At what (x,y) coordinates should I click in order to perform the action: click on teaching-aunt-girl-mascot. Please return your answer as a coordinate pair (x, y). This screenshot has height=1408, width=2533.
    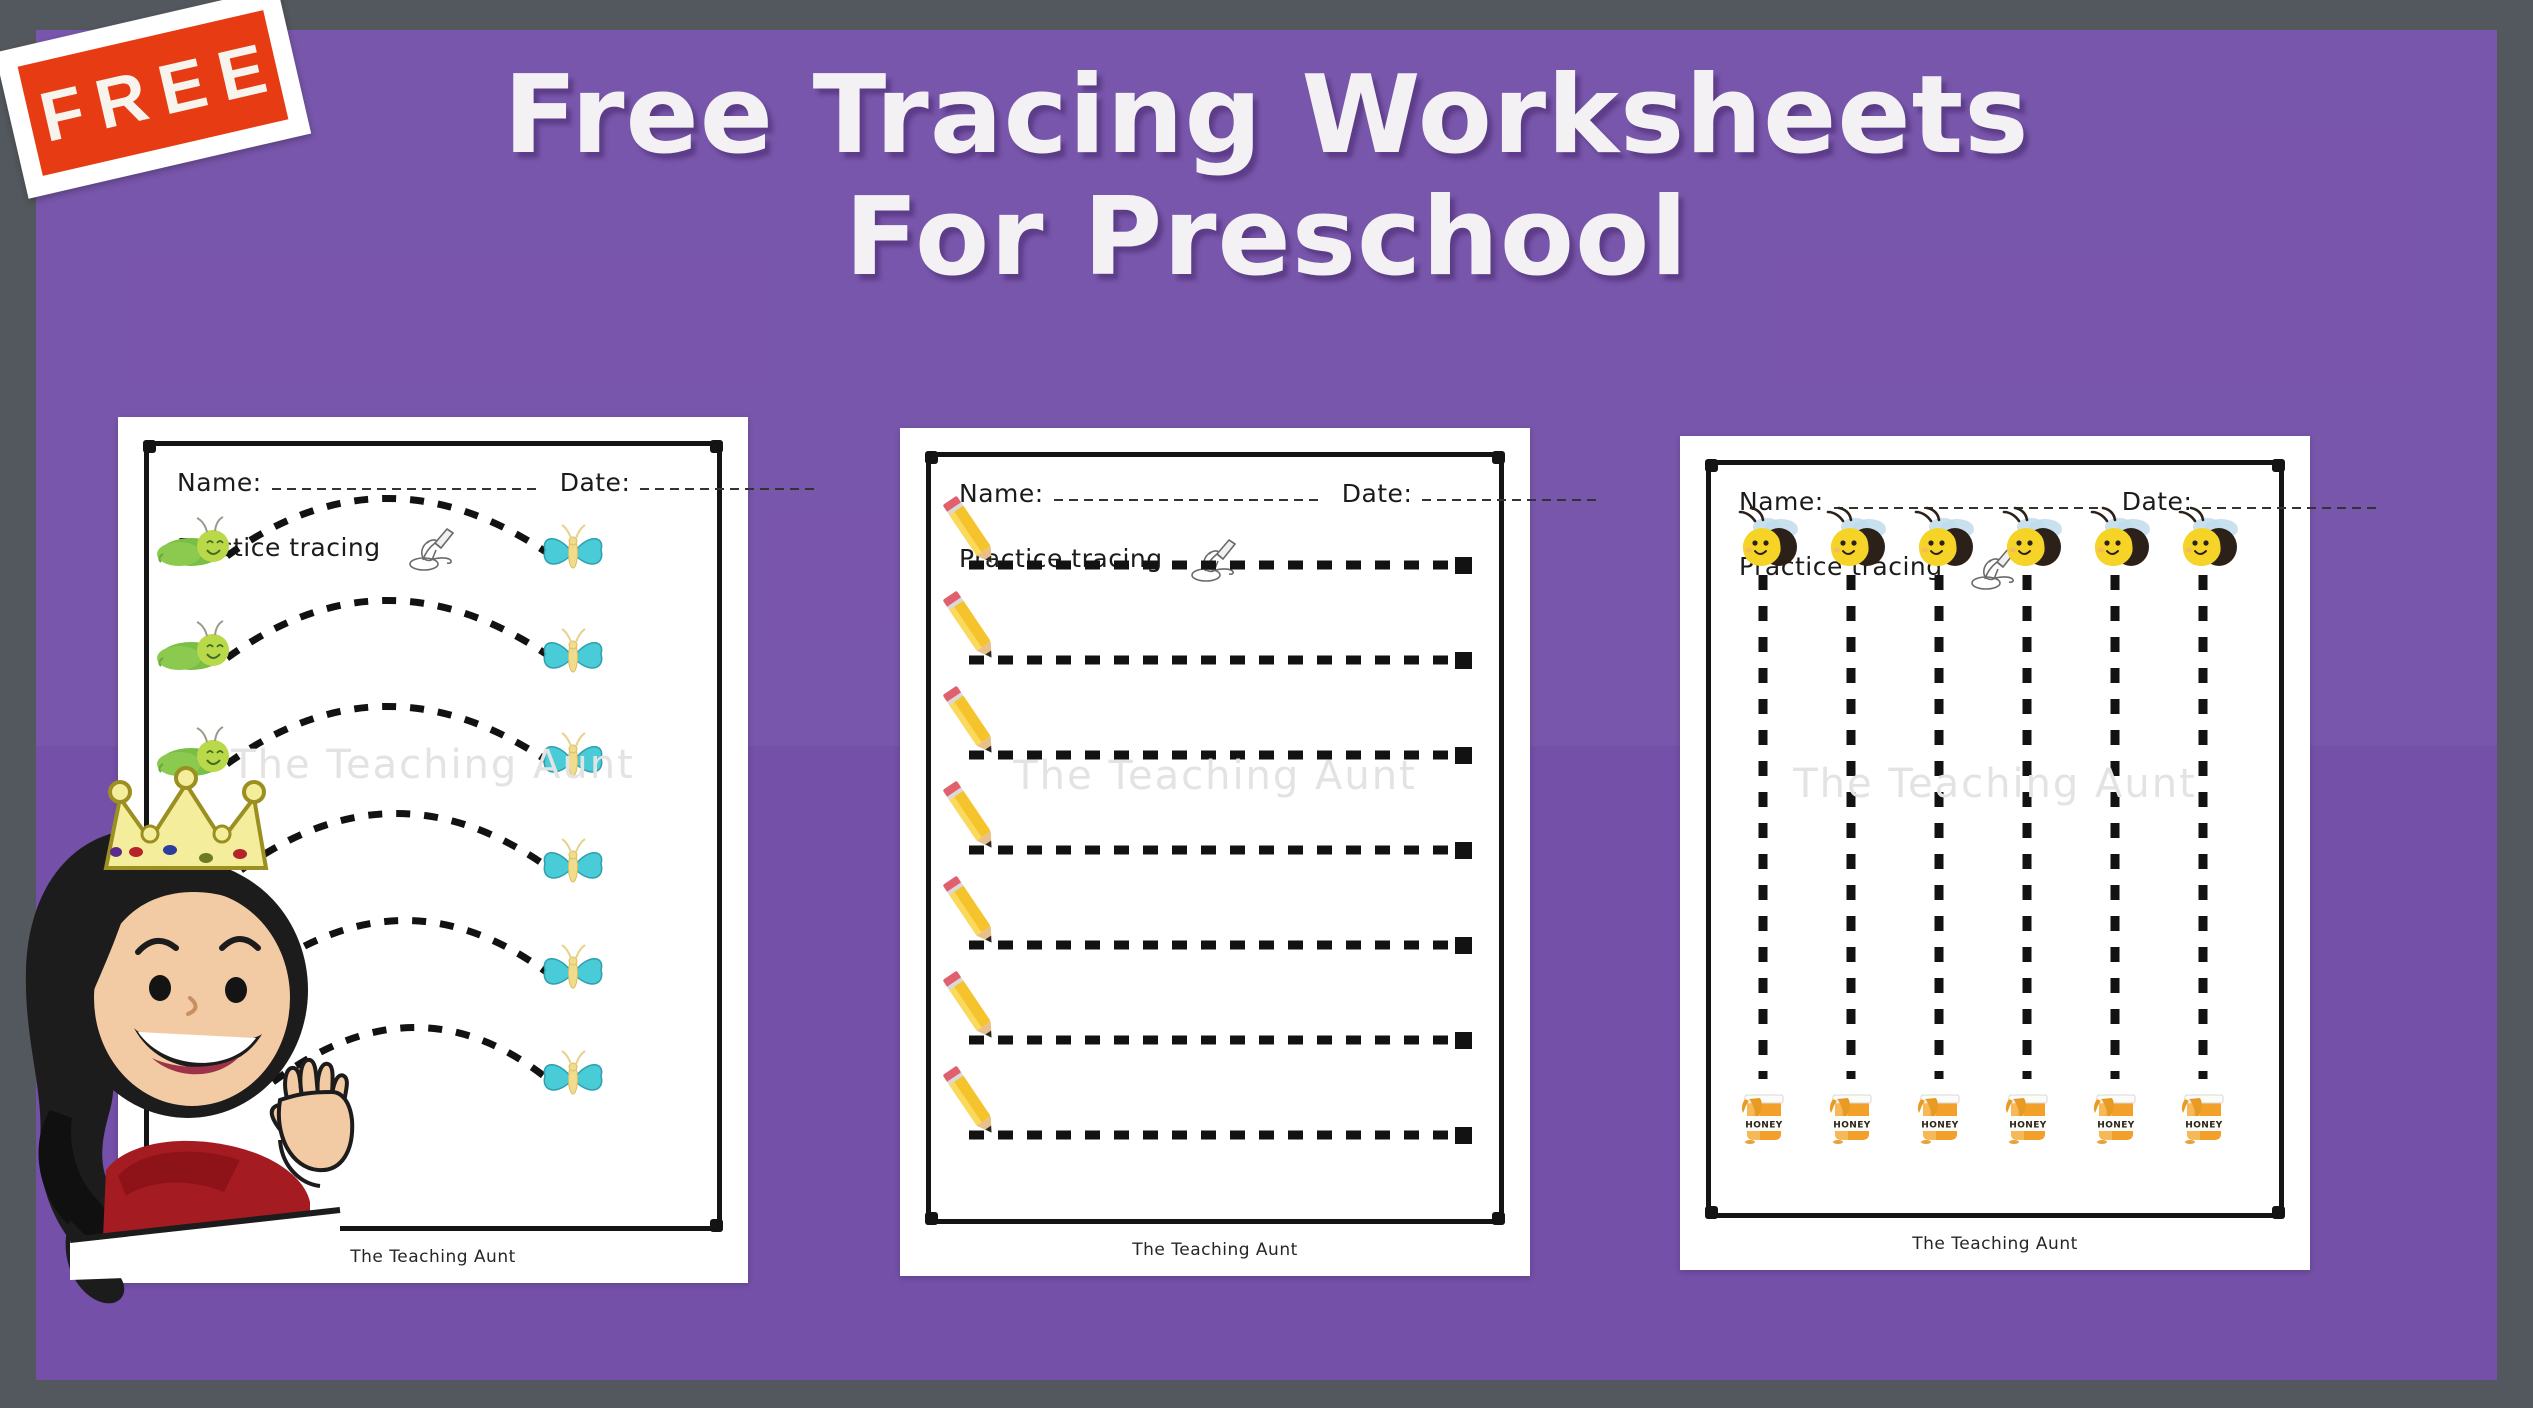
    Looking at the image, I should click on (190, 1035).